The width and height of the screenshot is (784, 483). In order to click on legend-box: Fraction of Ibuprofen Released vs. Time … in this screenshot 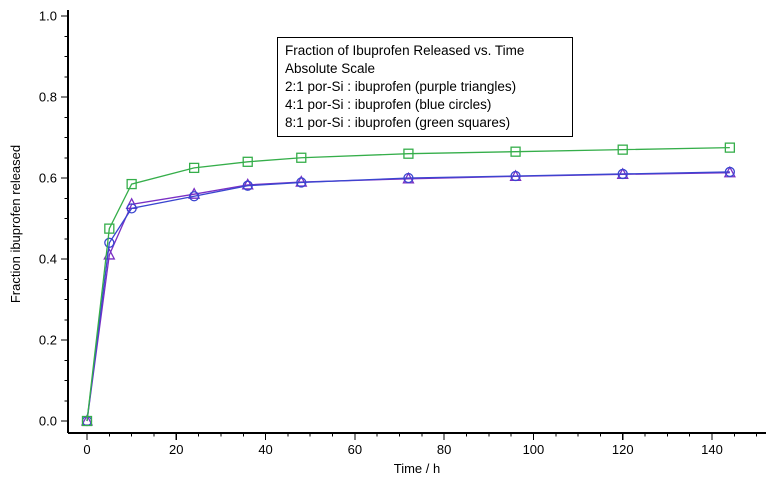, I will do `click(425, 87)`.